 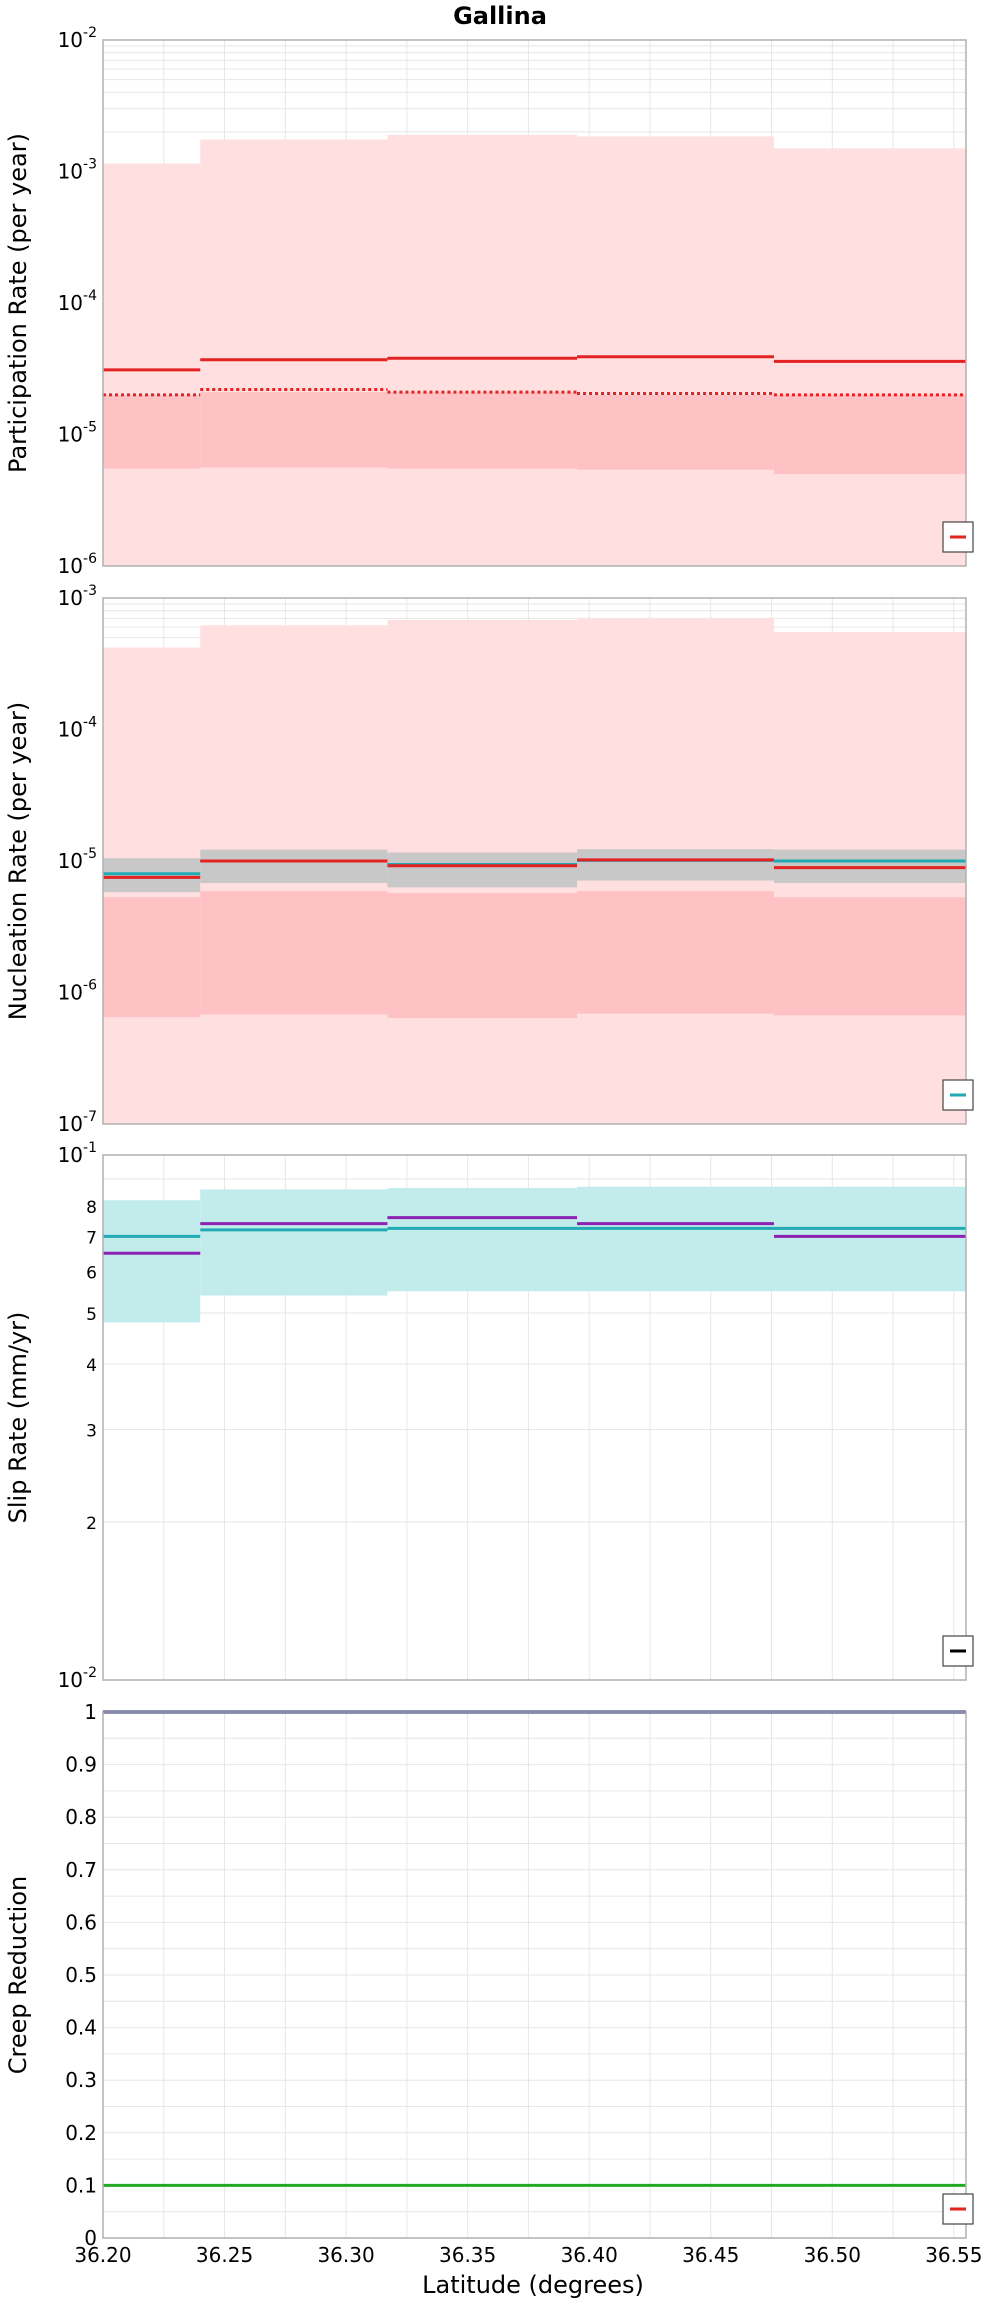 I want to click on y-tick-label: 2, so click(x=91, y=1524).